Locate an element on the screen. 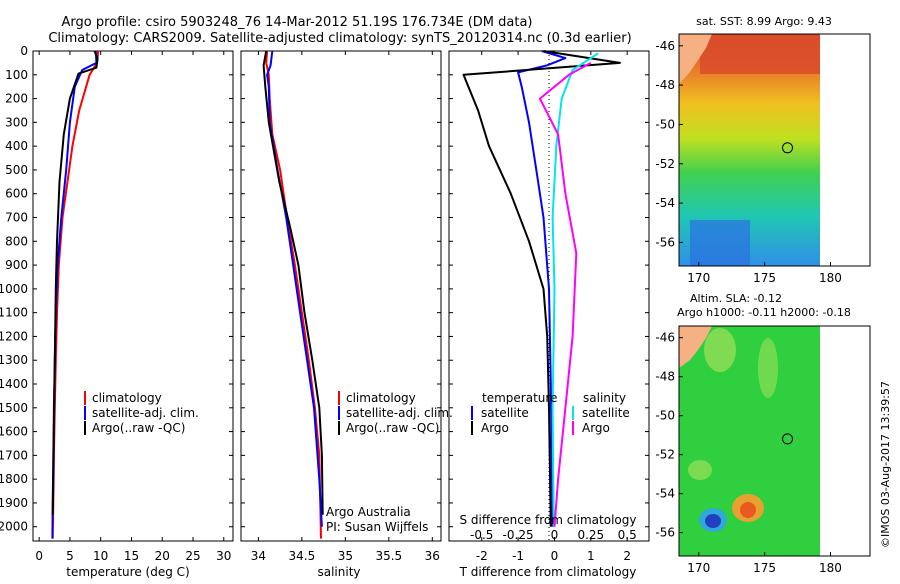  depth-tick-label: 200 is located at coordinates (16, 99).